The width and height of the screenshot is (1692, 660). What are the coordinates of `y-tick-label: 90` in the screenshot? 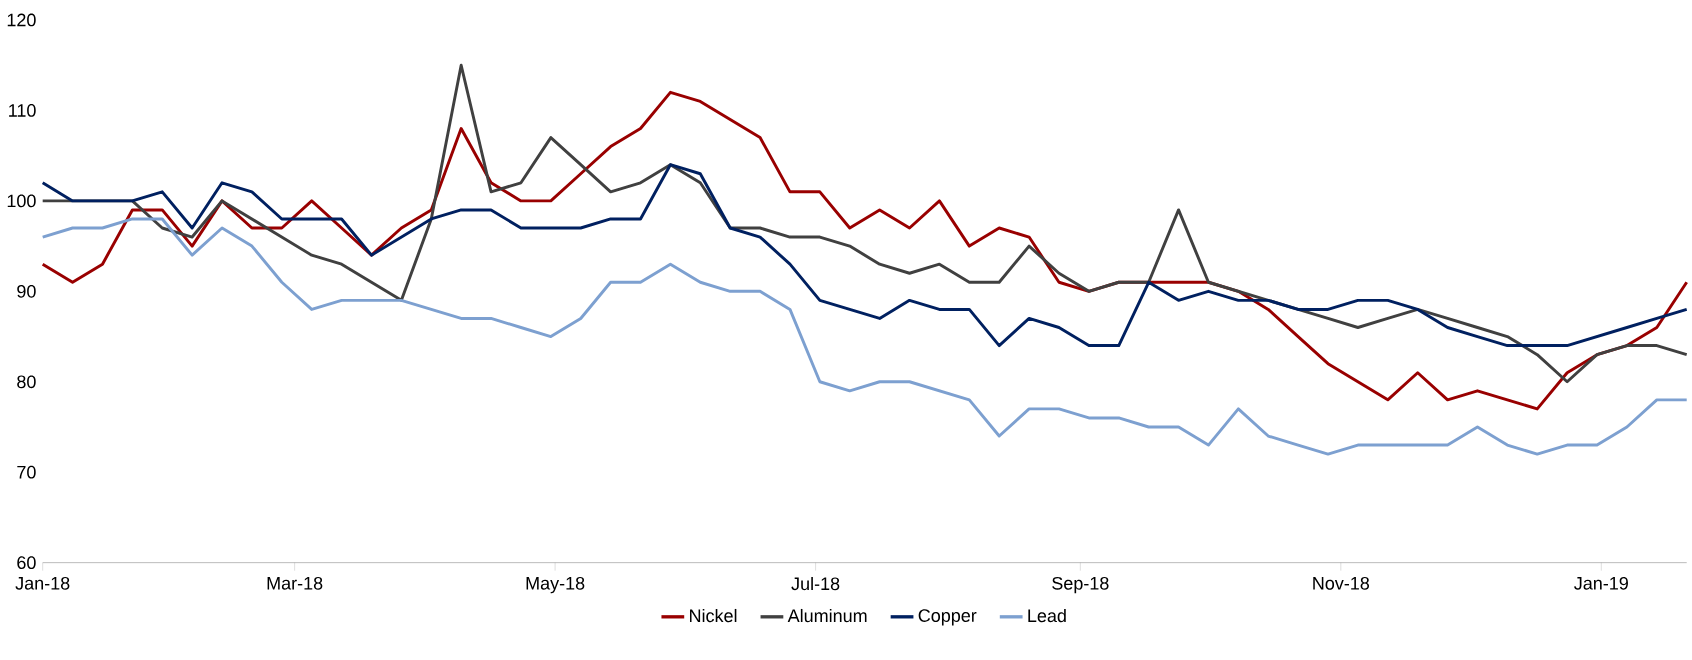 It's located at (26, 291).